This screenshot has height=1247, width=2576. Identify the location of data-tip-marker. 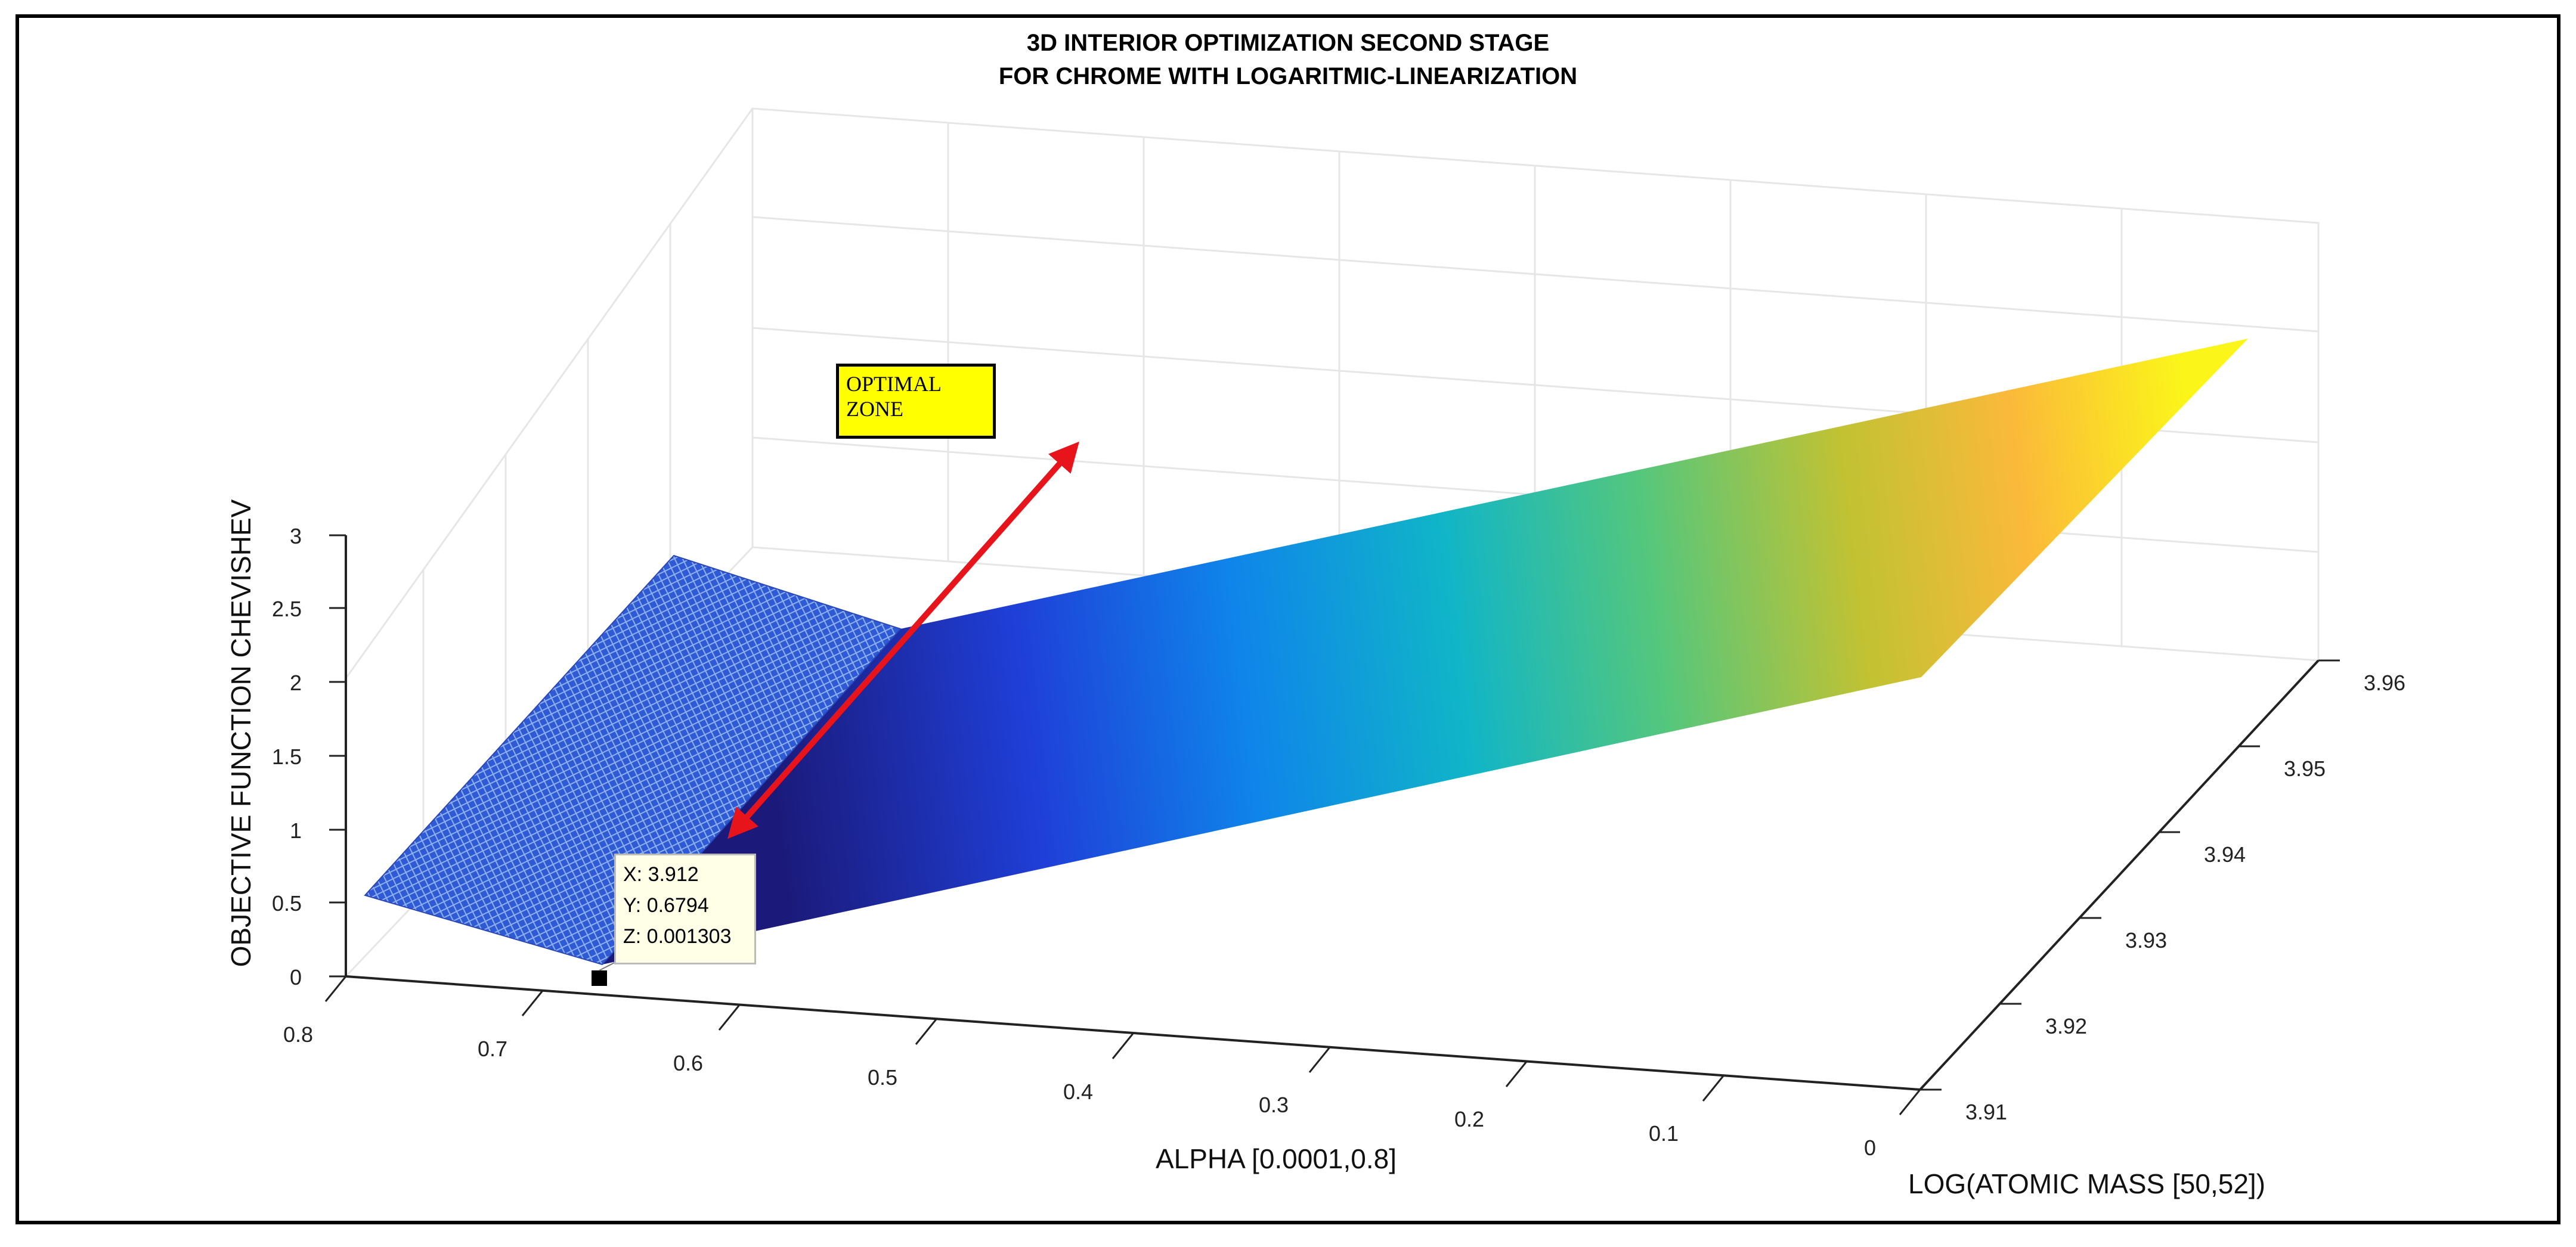
(599, 978).